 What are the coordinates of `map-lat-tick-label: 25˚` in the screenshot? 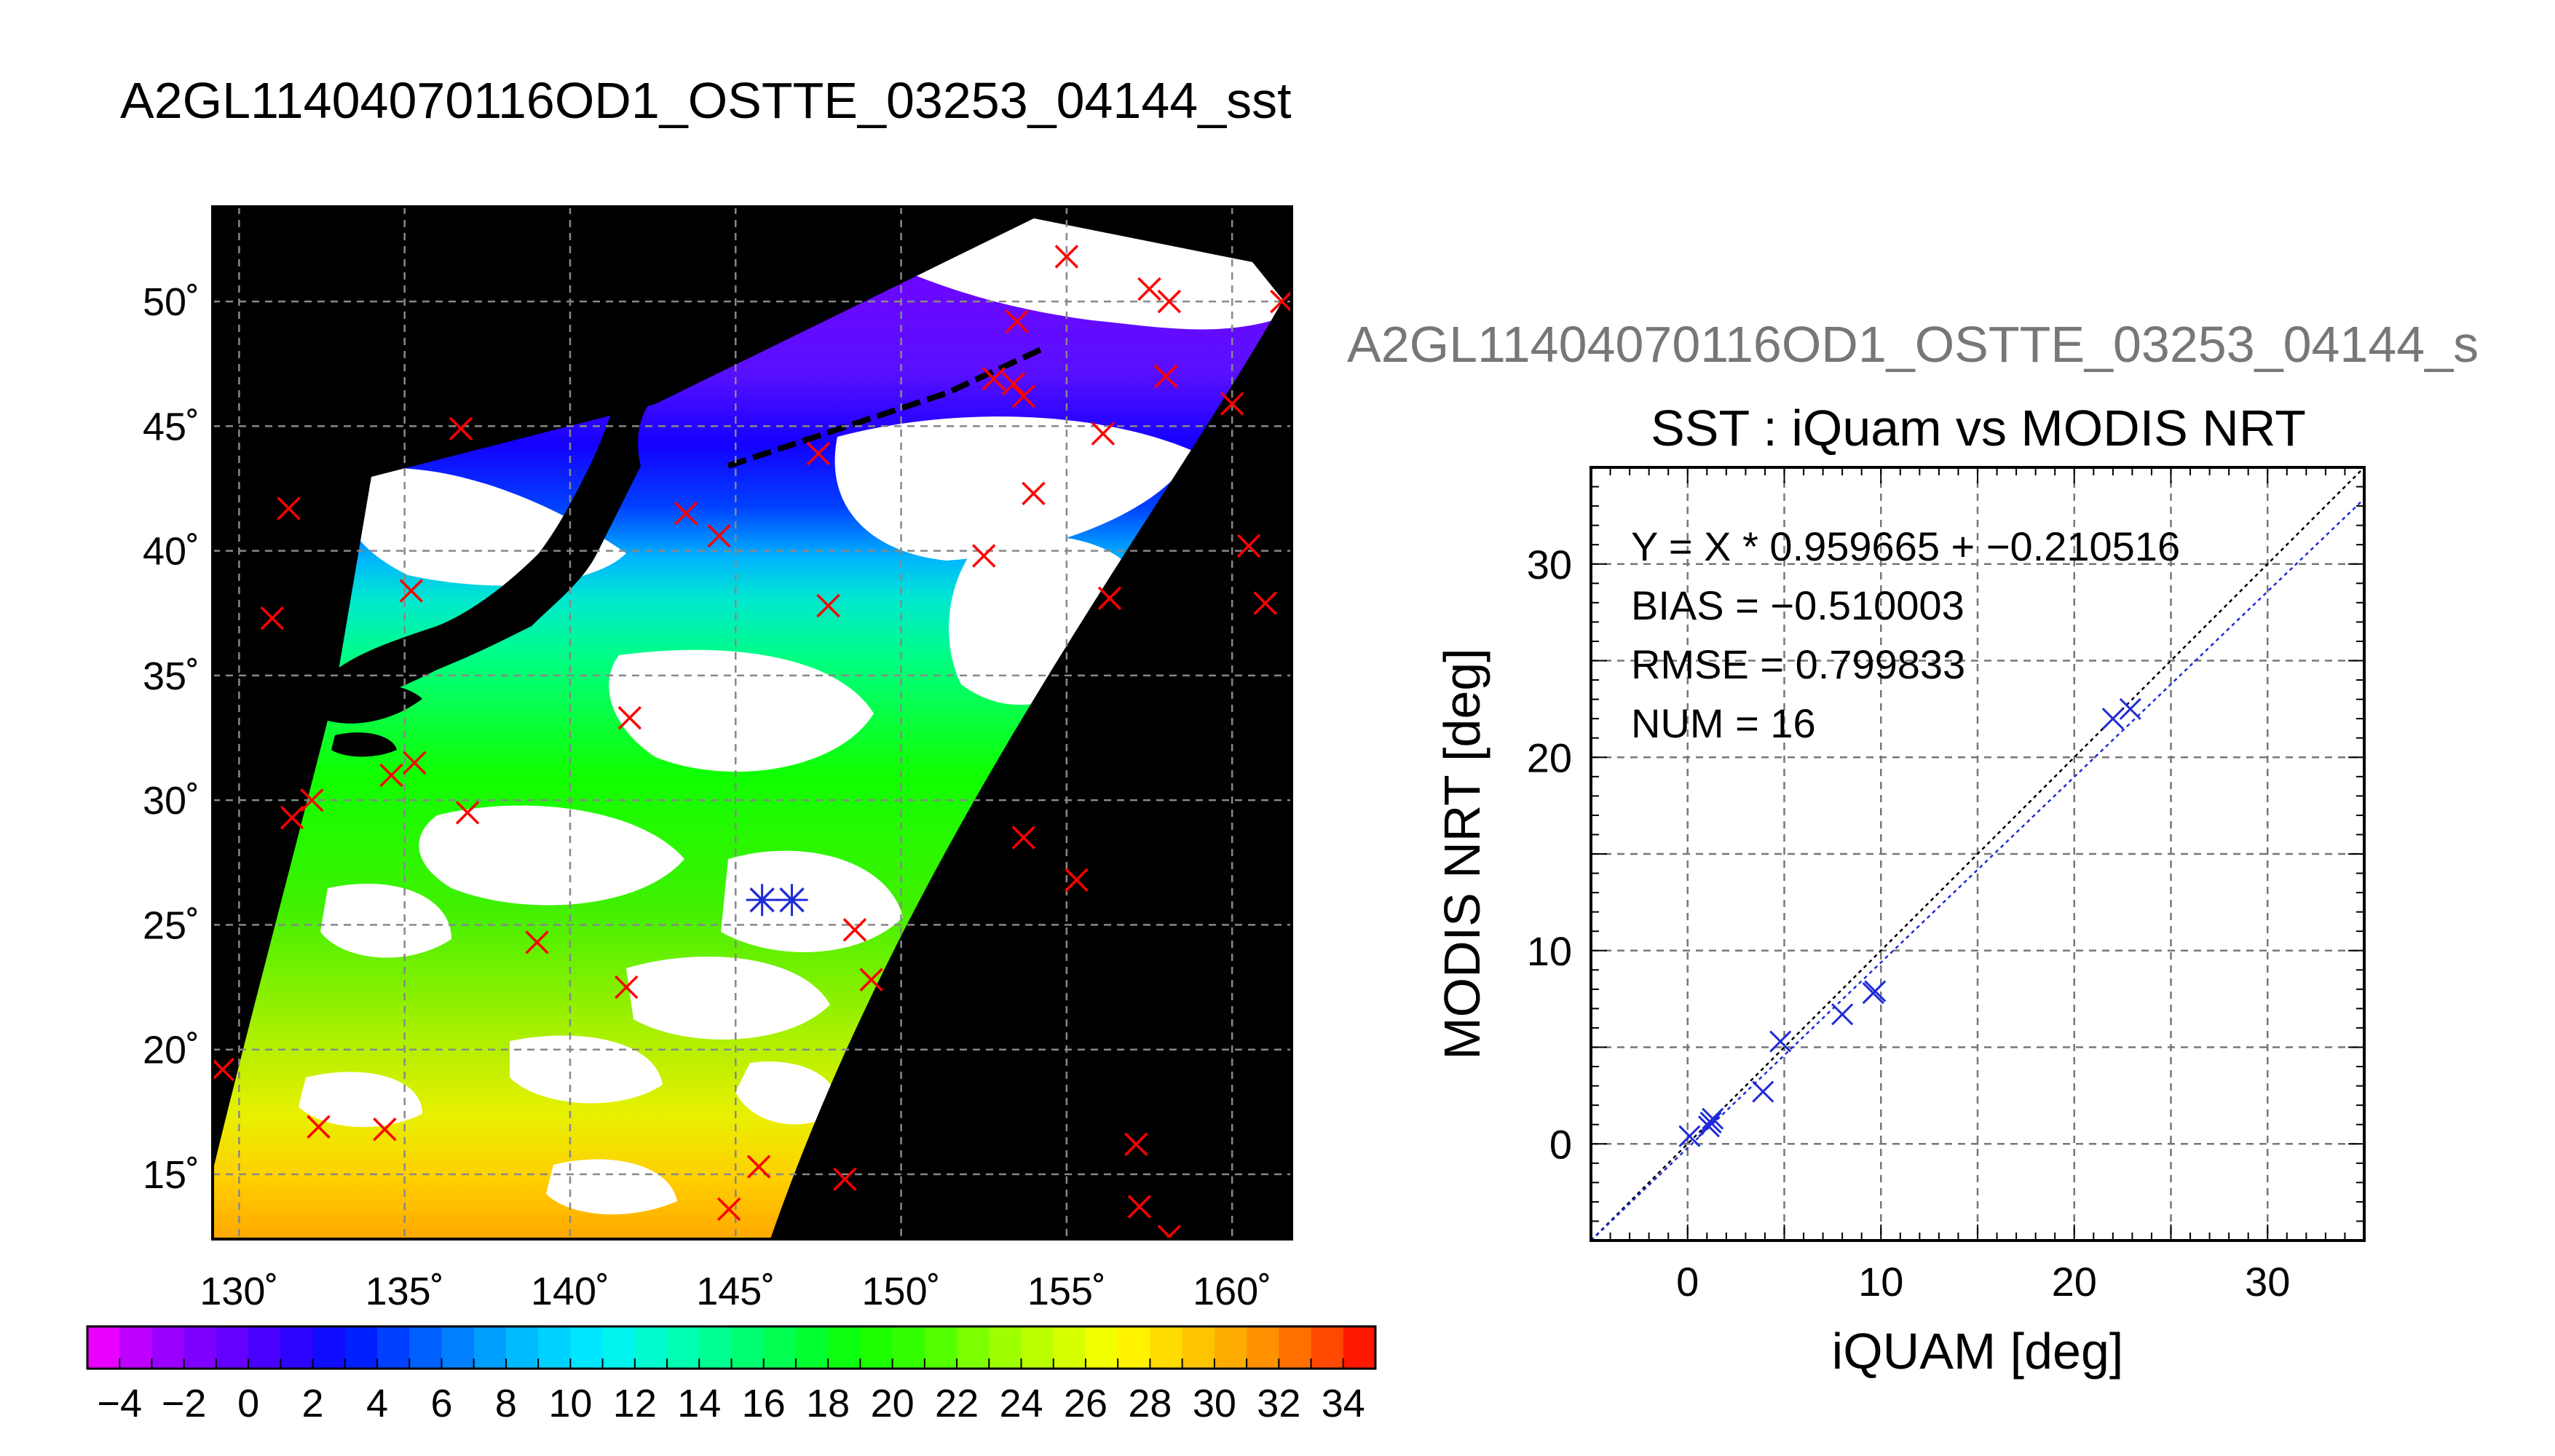 It's located at (171, 925).